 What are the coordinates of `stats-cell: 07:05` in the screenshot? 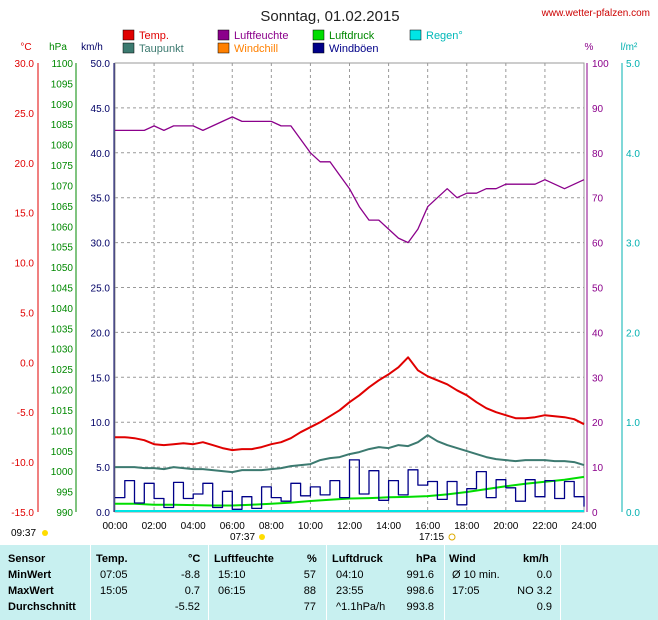 It's located at (114, 575).